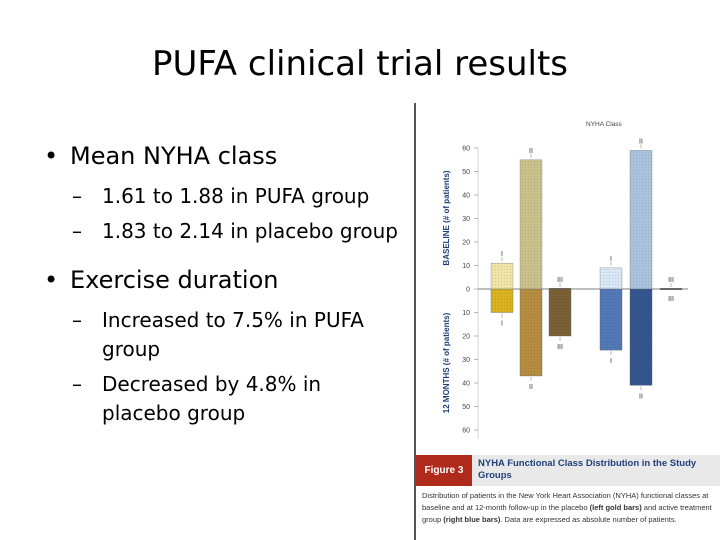 Image resolution: width=720 pixels, height=540 pixels. I want to click on sub-bullet: – 1.61 to 1.88 in PUFA group, so click(238, 196).